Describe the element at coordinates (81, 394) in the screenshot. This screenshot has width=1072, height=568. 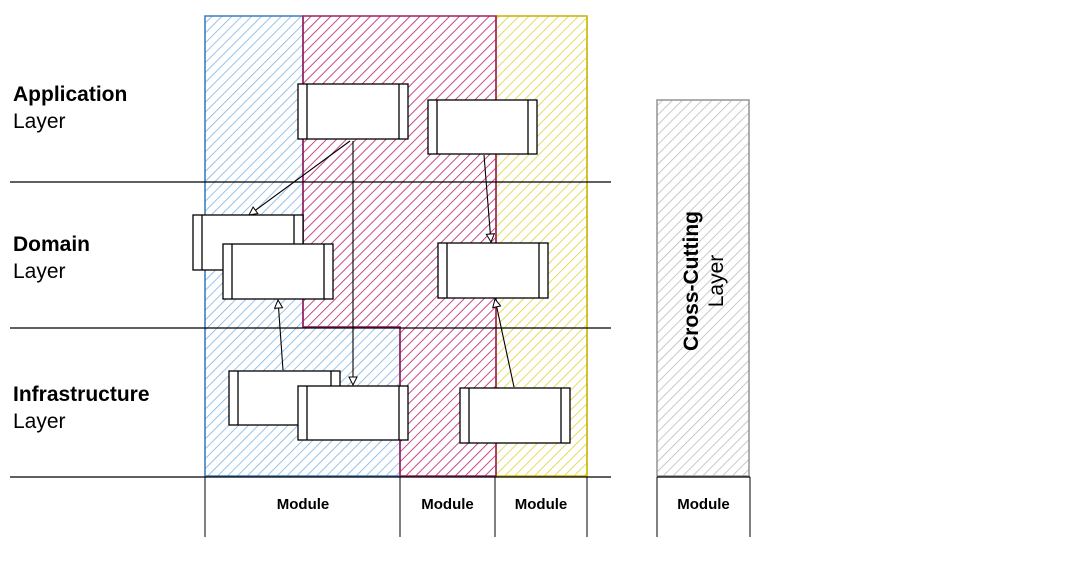
I see `layer-name: Infrastructure` at that location.